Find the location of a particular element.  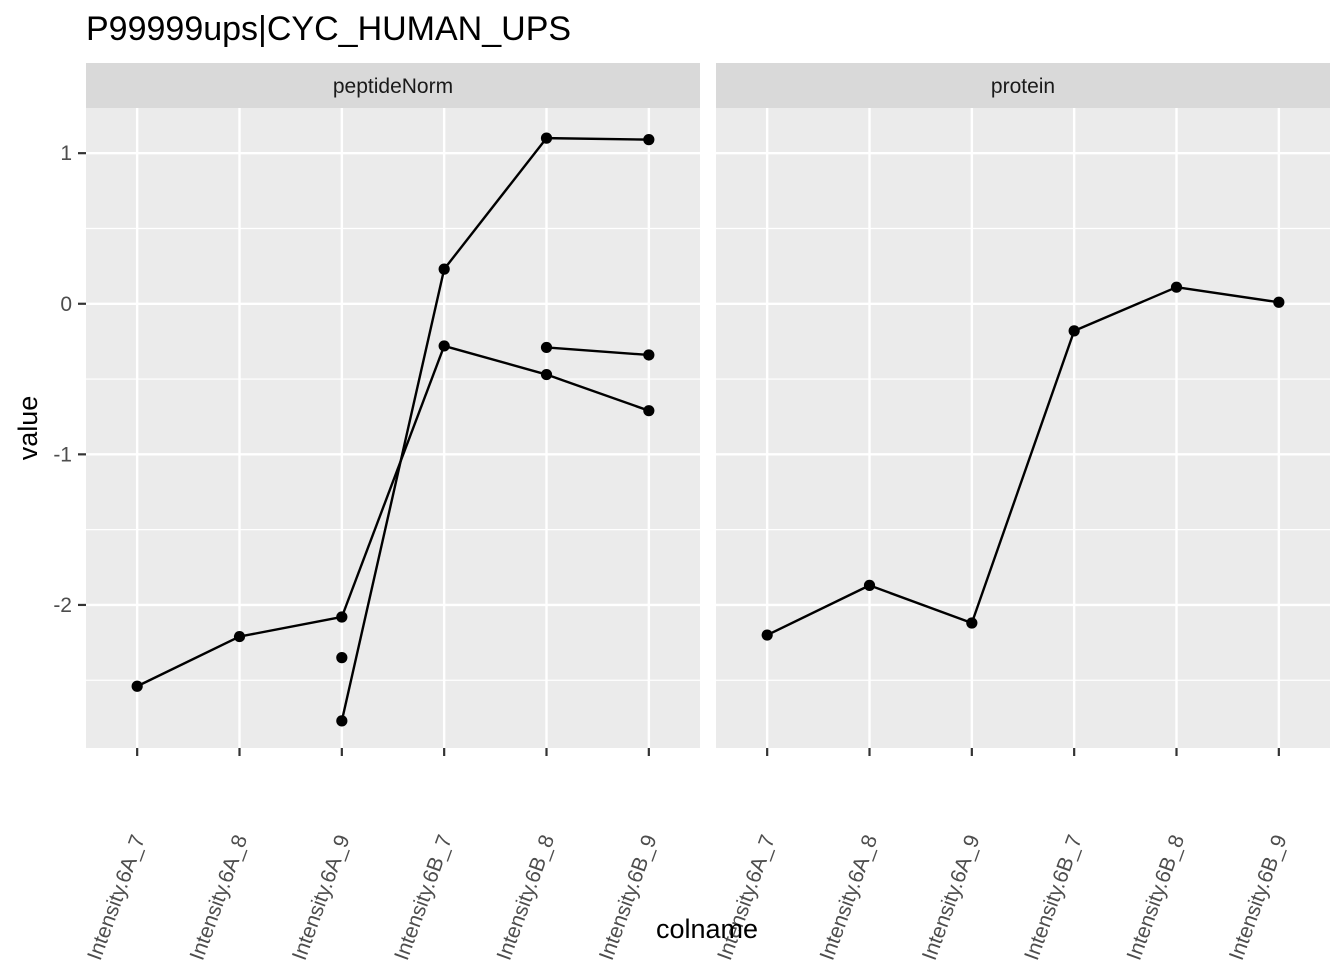

x-tick-label: Intensity.6A_7 is located at coordinates (116, 896).